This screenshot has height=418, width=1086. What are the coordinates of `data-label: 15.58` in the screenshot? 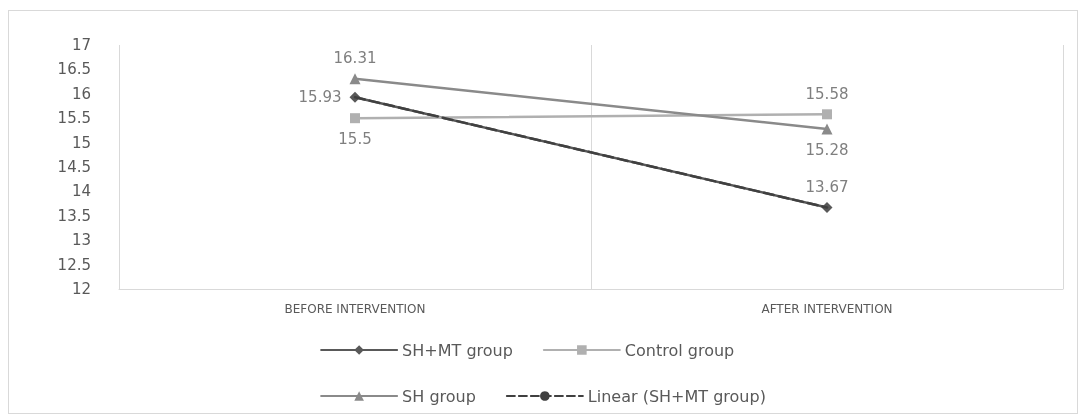 It's located at (827, 93).